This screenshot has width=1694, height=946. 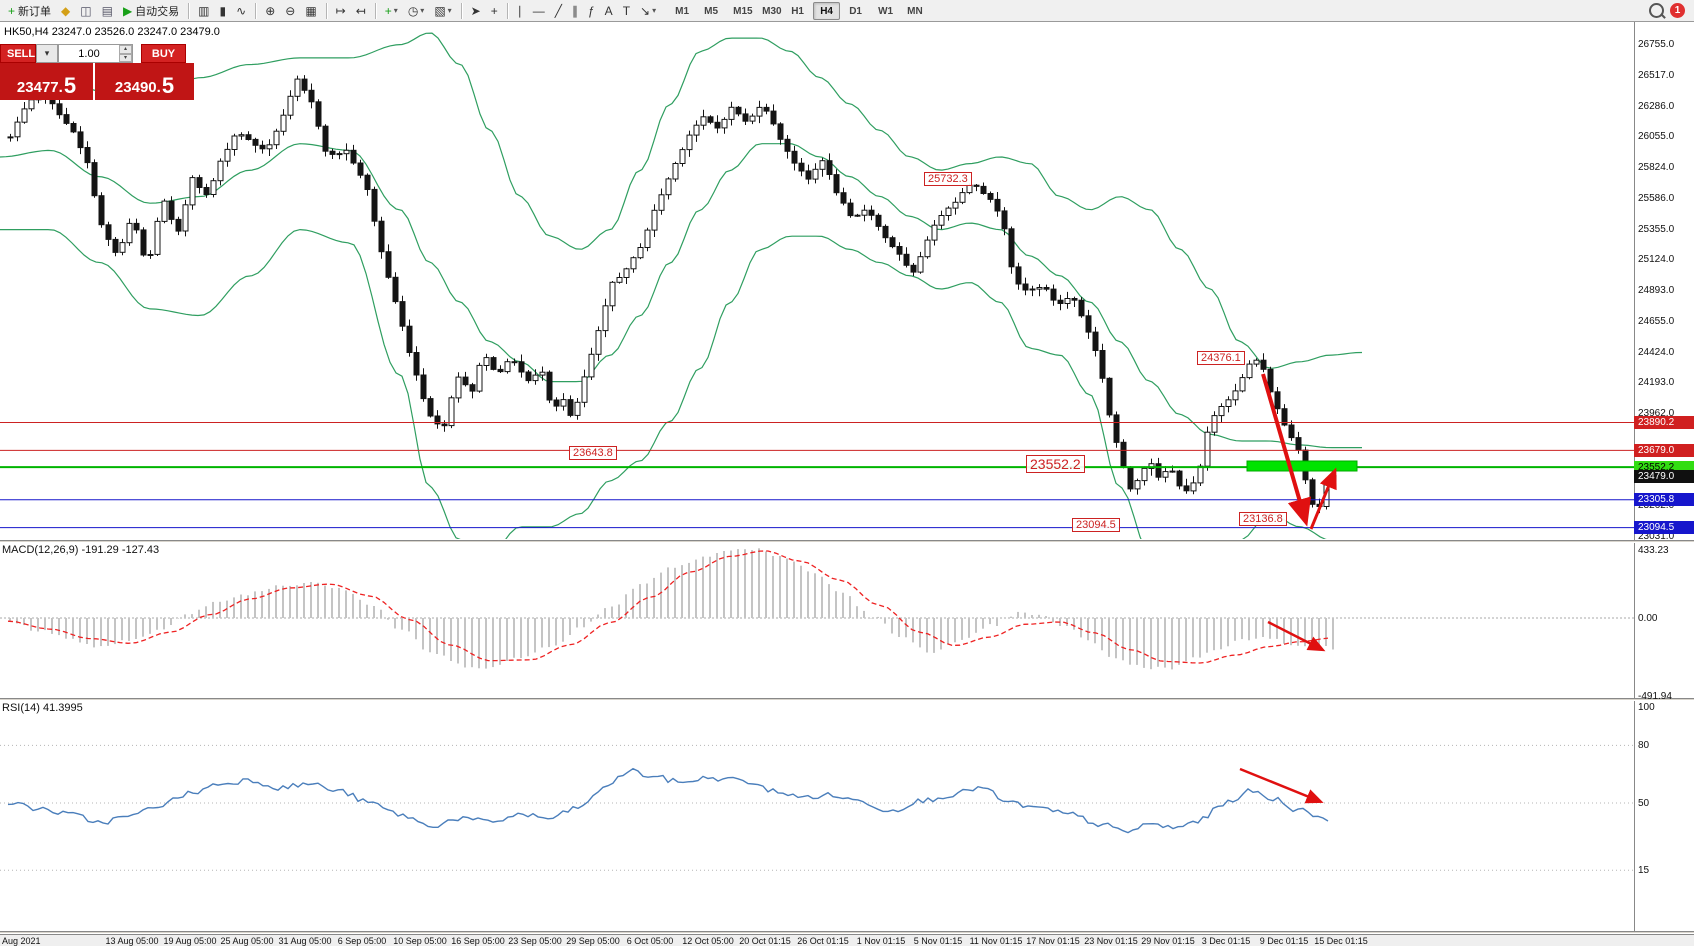 I want to click on timeframe-button-m5: M5, so click(x=710, y=11).